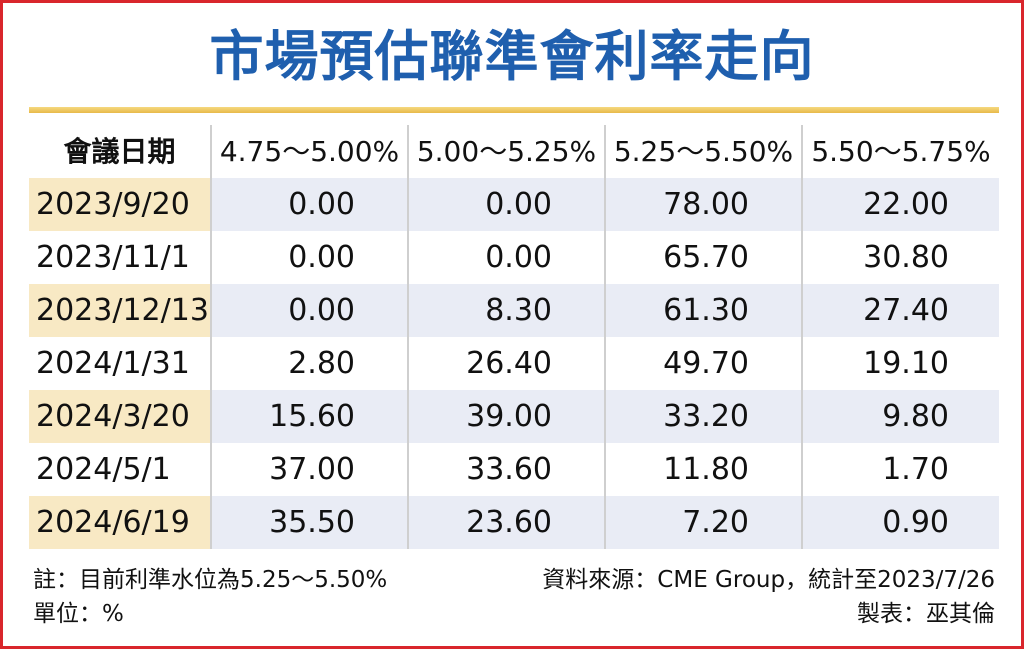  Describe the element at coordinates (900, 416) in the screenshot. I see `probability-cell: 9.80` at that location.